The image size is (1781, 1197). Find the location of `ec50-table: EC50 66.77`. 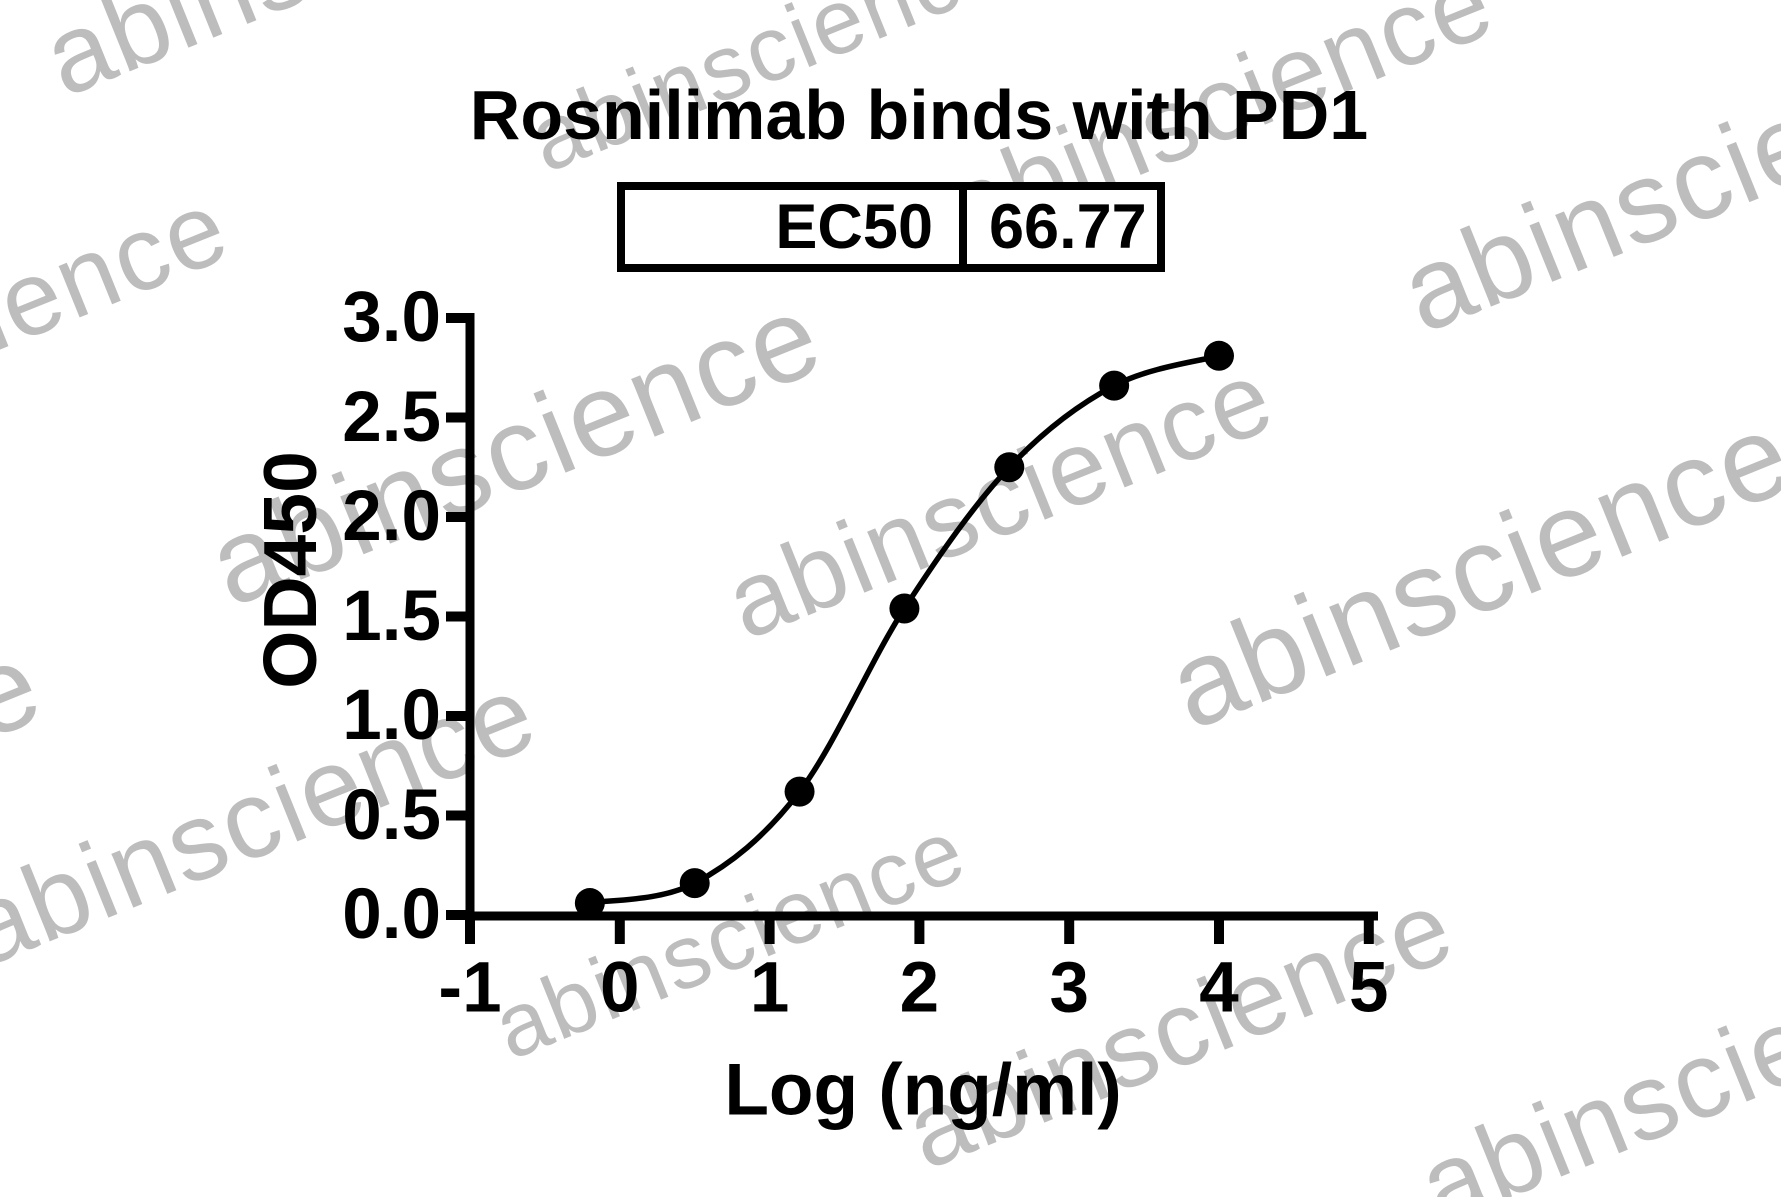

ec50-table: EC50 66.77 is located at coordinates (891, 227).